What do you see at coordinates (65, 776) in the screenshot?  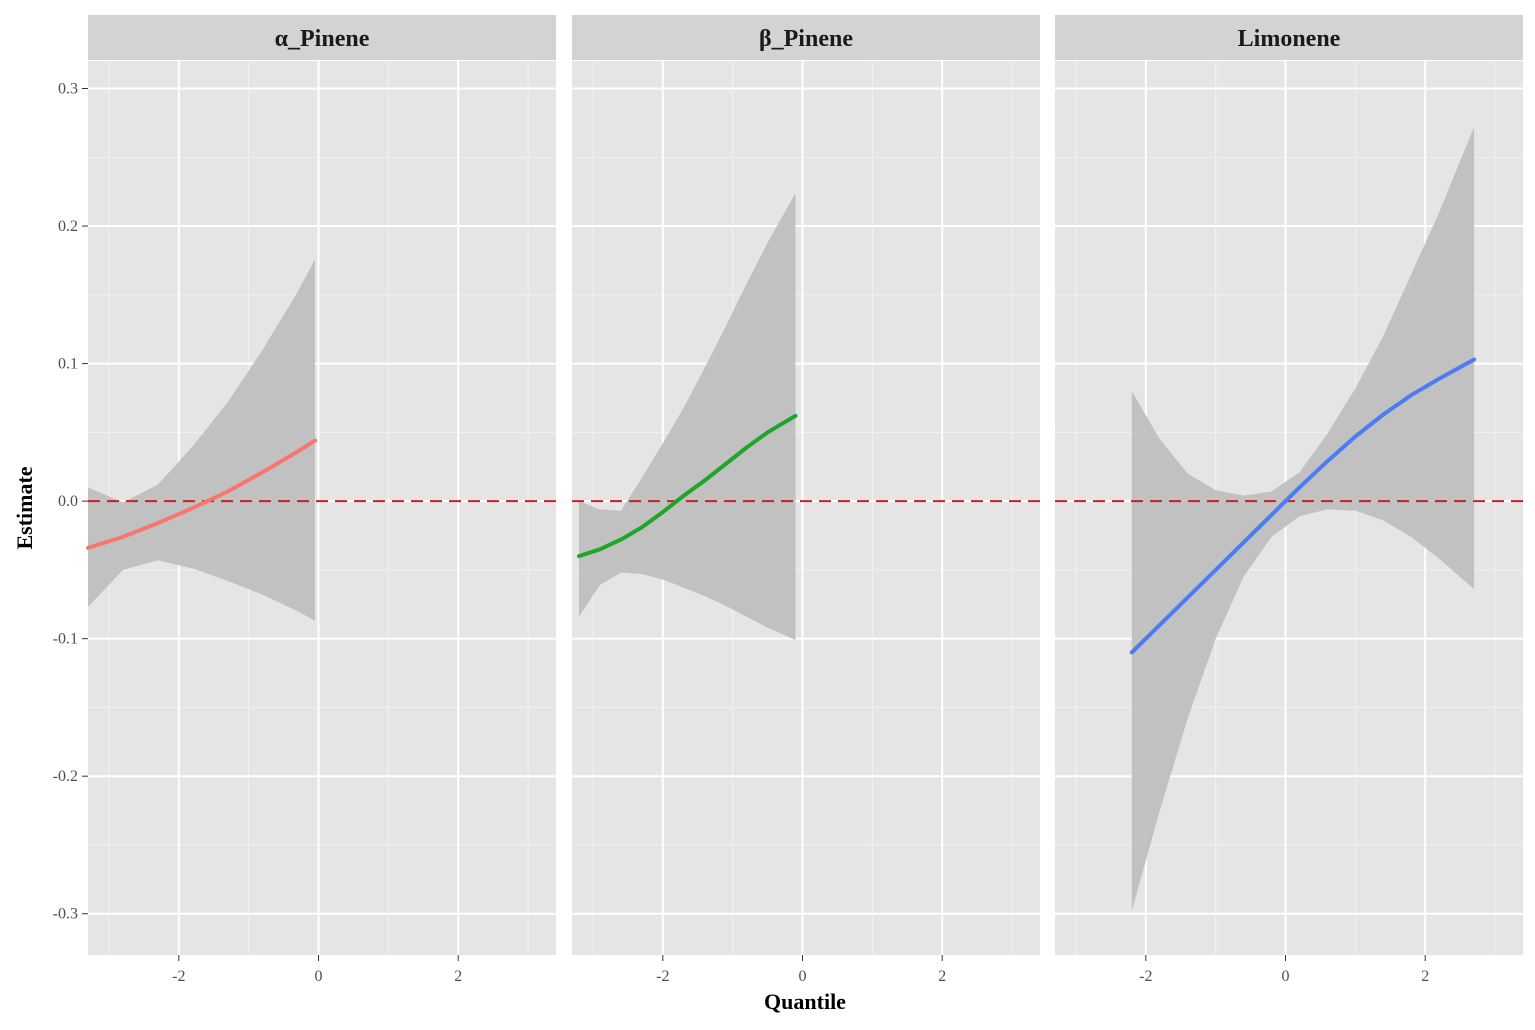 I see `y-tick-label: -0.2` at bounding box center [65, 776].